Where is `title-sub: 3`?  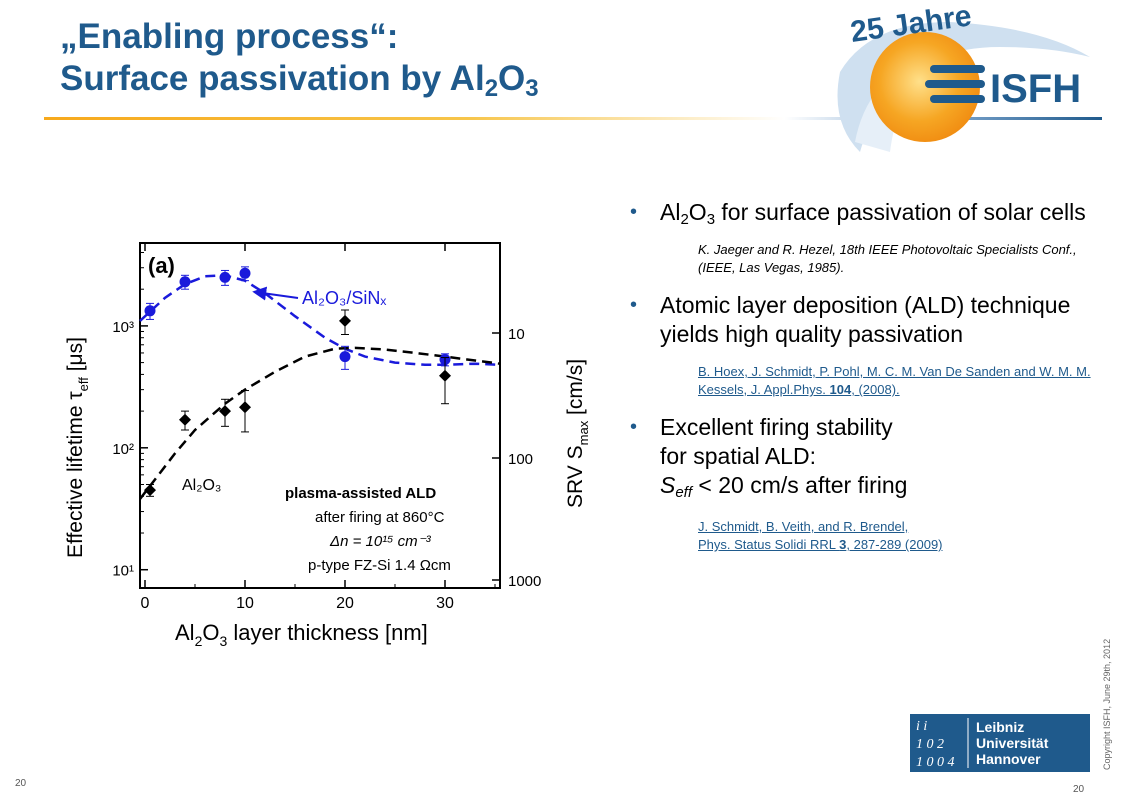 title-sub: 3 is located at coordinates (532, 88).